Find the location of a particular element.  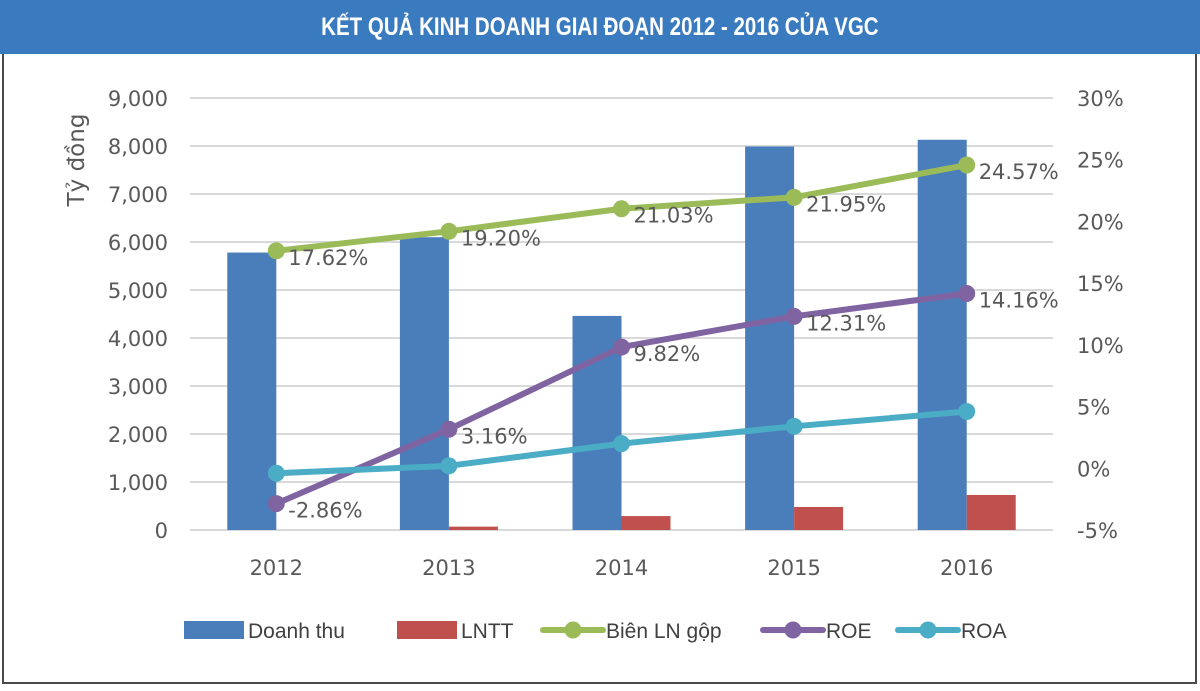

legend-item: ROE is located at coordinates (816, 631).